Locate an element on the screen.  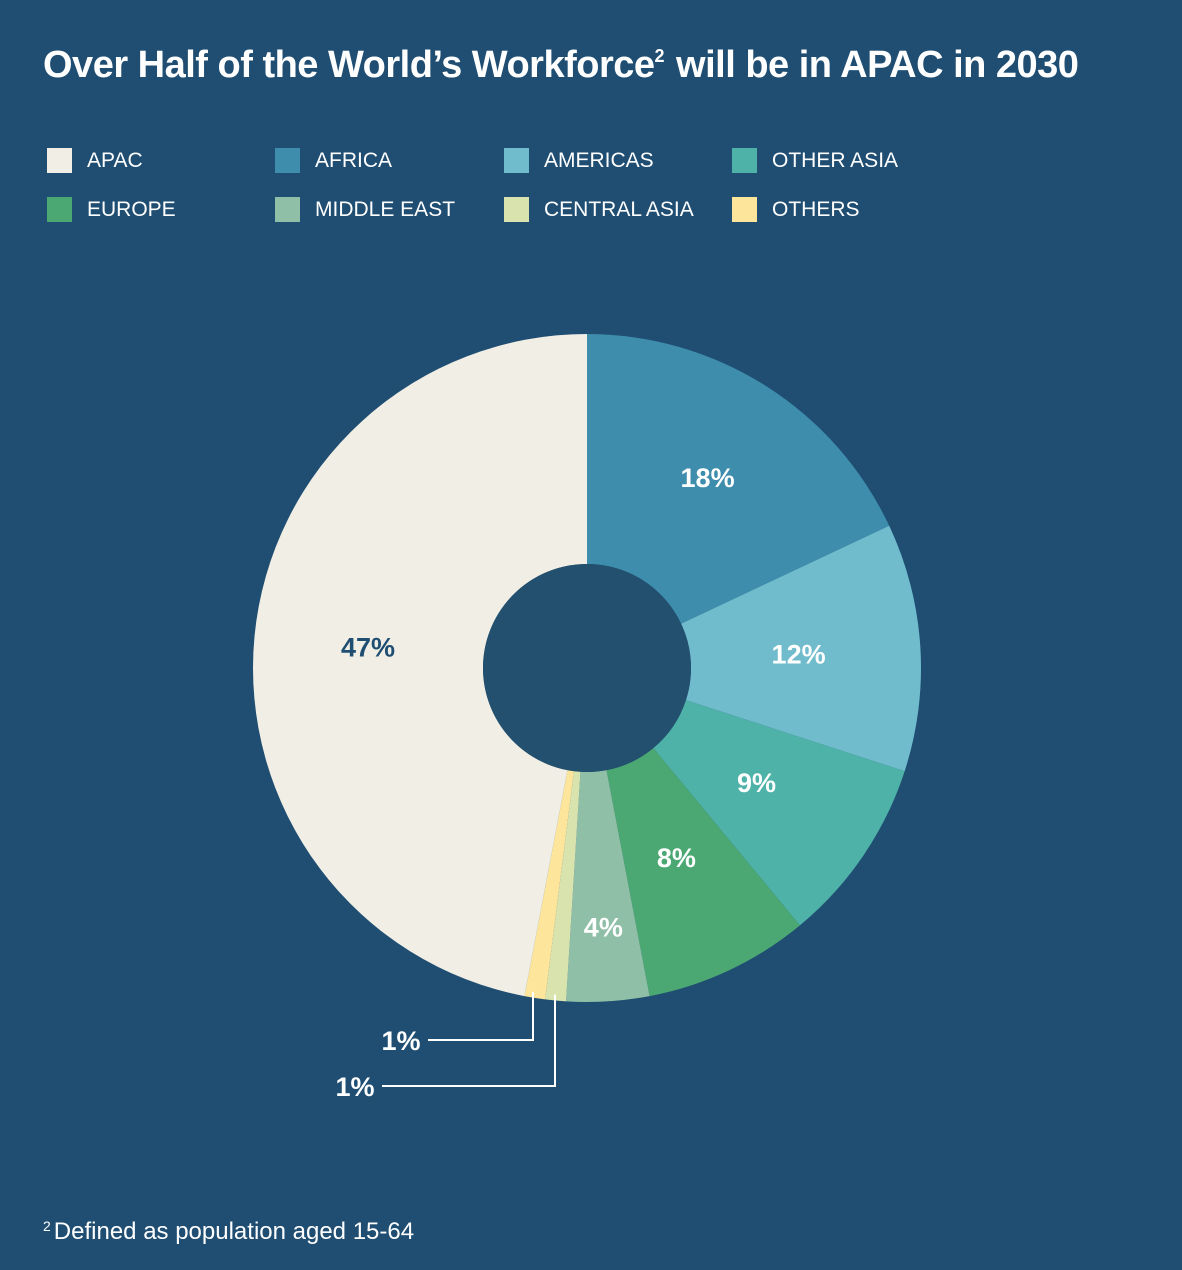
legend-label-other-asia: OTHER ASIA is located at coordinates (835, 160).